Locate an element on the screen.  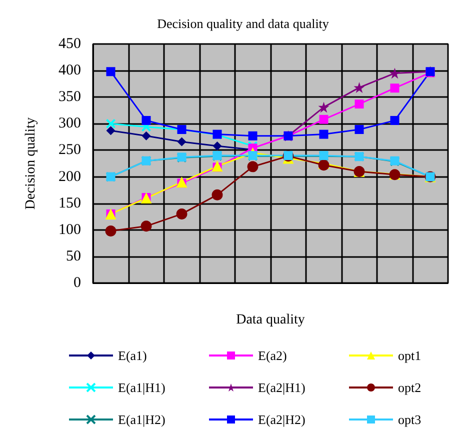
y-tick-label: 100 is located at coordinates (69, 230).